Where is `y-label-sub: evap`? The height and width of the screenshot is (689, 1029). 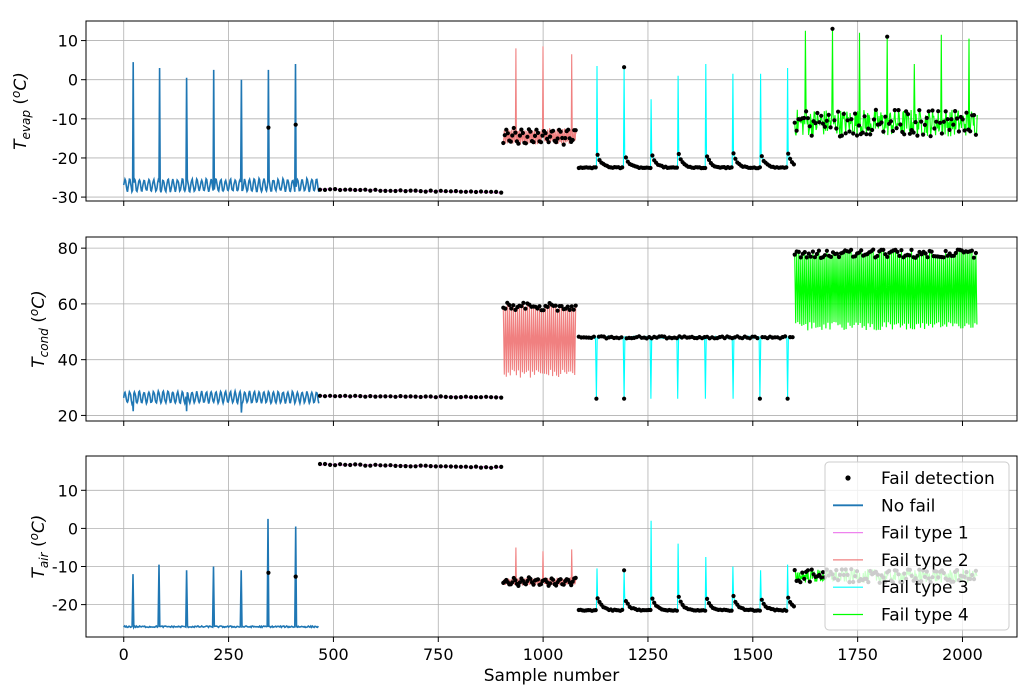 y-label-sub: evap is located at coordinates (26, 125).